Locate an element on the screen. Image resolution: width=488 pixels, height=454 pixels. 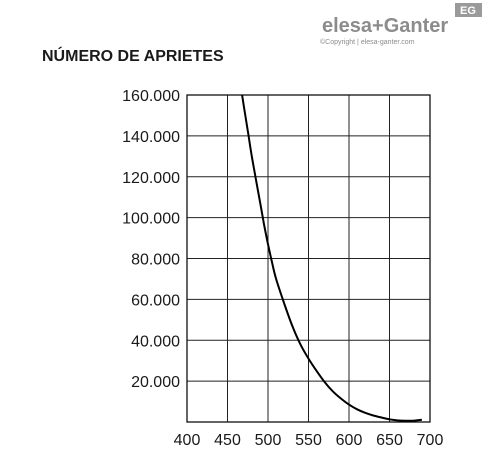
x-tick-label: 500 is located at coordinates (268, 440).